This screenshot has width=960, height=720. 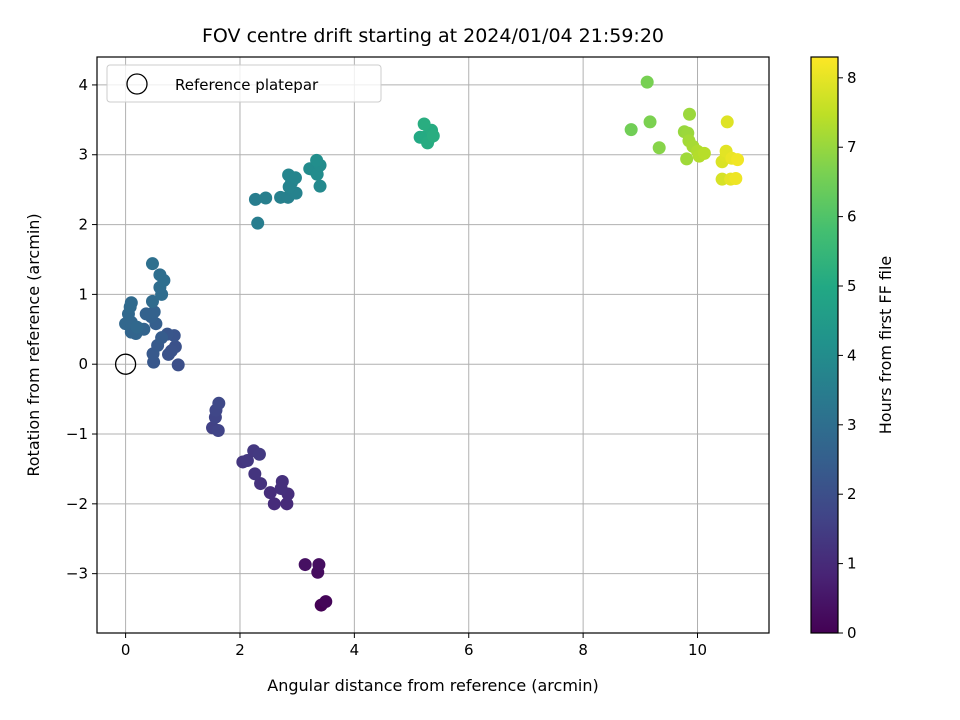 I want to click on reference-marker, so click(x=125, y=364).